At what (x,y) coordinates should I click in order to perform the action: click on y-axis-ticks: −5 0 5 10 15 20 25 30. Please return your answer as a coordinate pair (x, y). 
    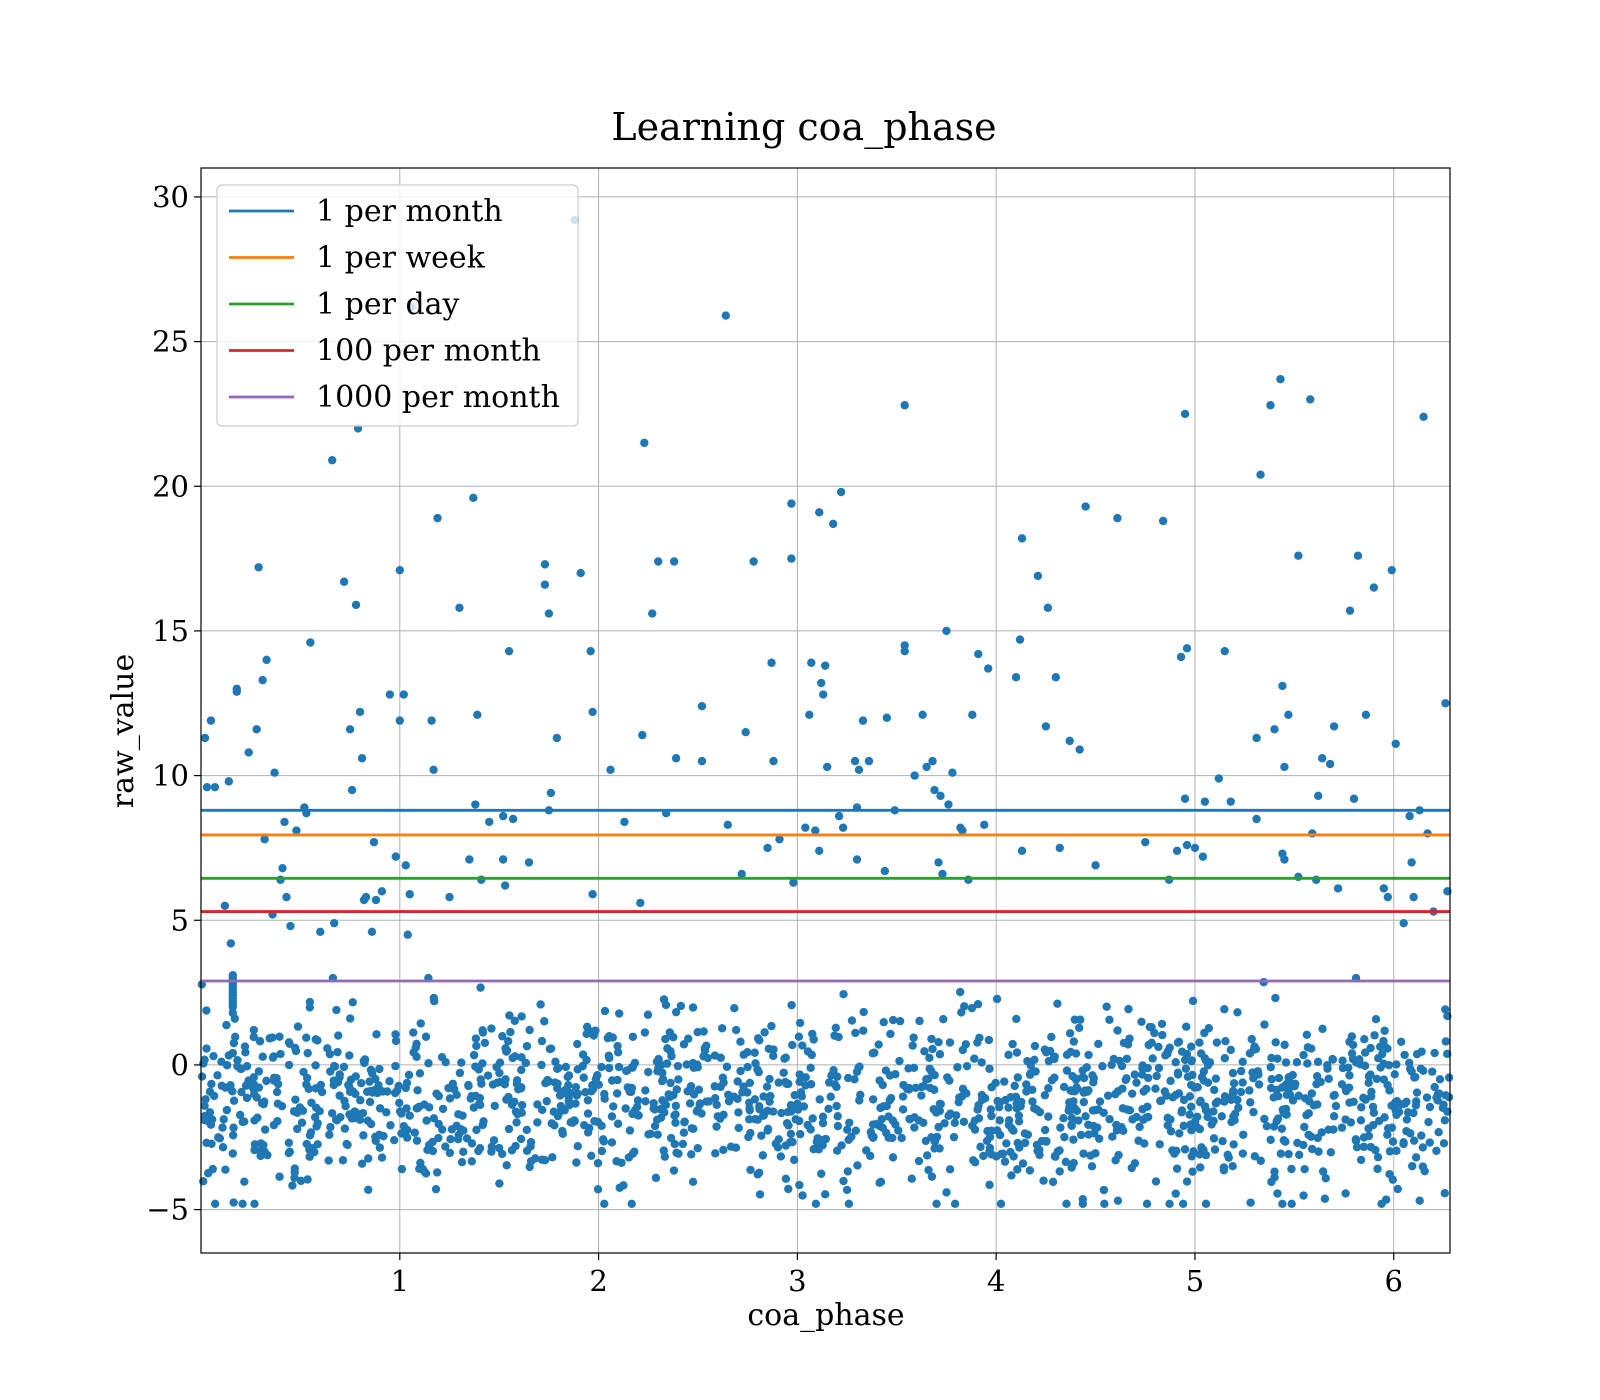
    Looking at the image, I should click on (173, 703).